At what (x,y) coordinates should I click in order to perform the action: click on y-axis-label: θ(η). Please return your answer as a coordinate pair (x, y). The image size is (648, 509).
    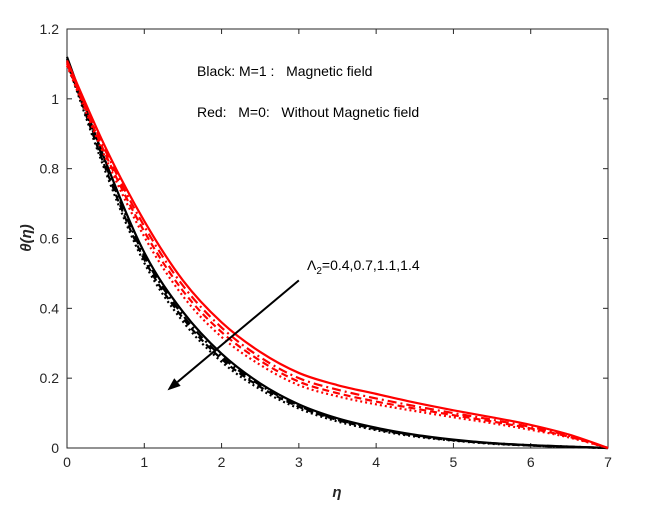
    Looking at the image, I should click on (26, 238).